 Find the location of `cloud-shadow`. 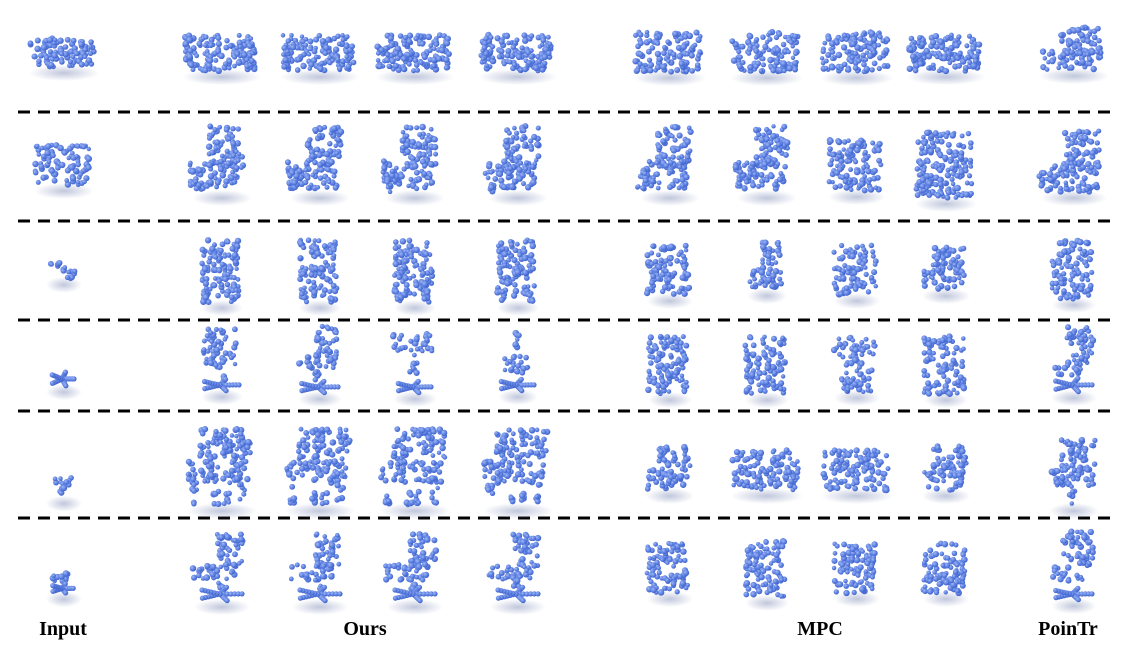

cloud-shadow is located at coordinates (857, 398).